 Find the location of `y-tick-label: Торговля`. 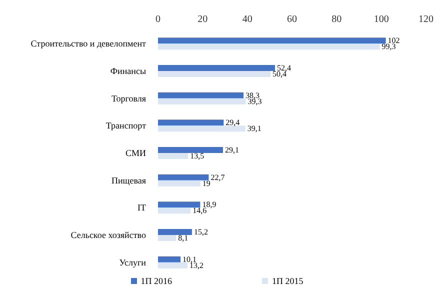

y-tick-label: Торговля is located at coordinates (128, 98).